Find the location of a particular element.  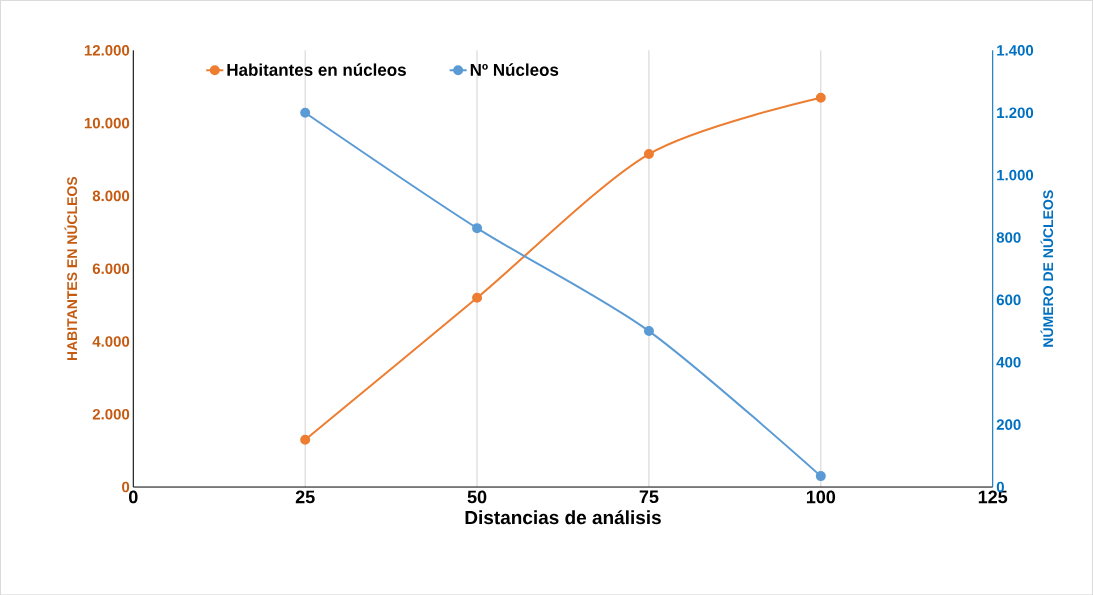

y2-tick-label: 600 is located at coordinates (1008, 300).